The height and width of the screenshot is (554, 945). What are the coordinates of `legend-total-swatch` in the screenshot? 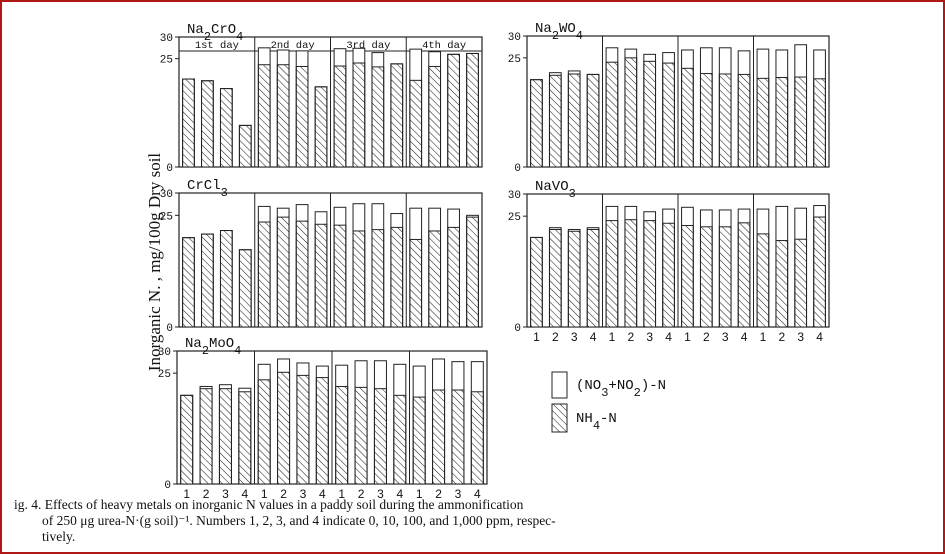 It's located at (559, 385).